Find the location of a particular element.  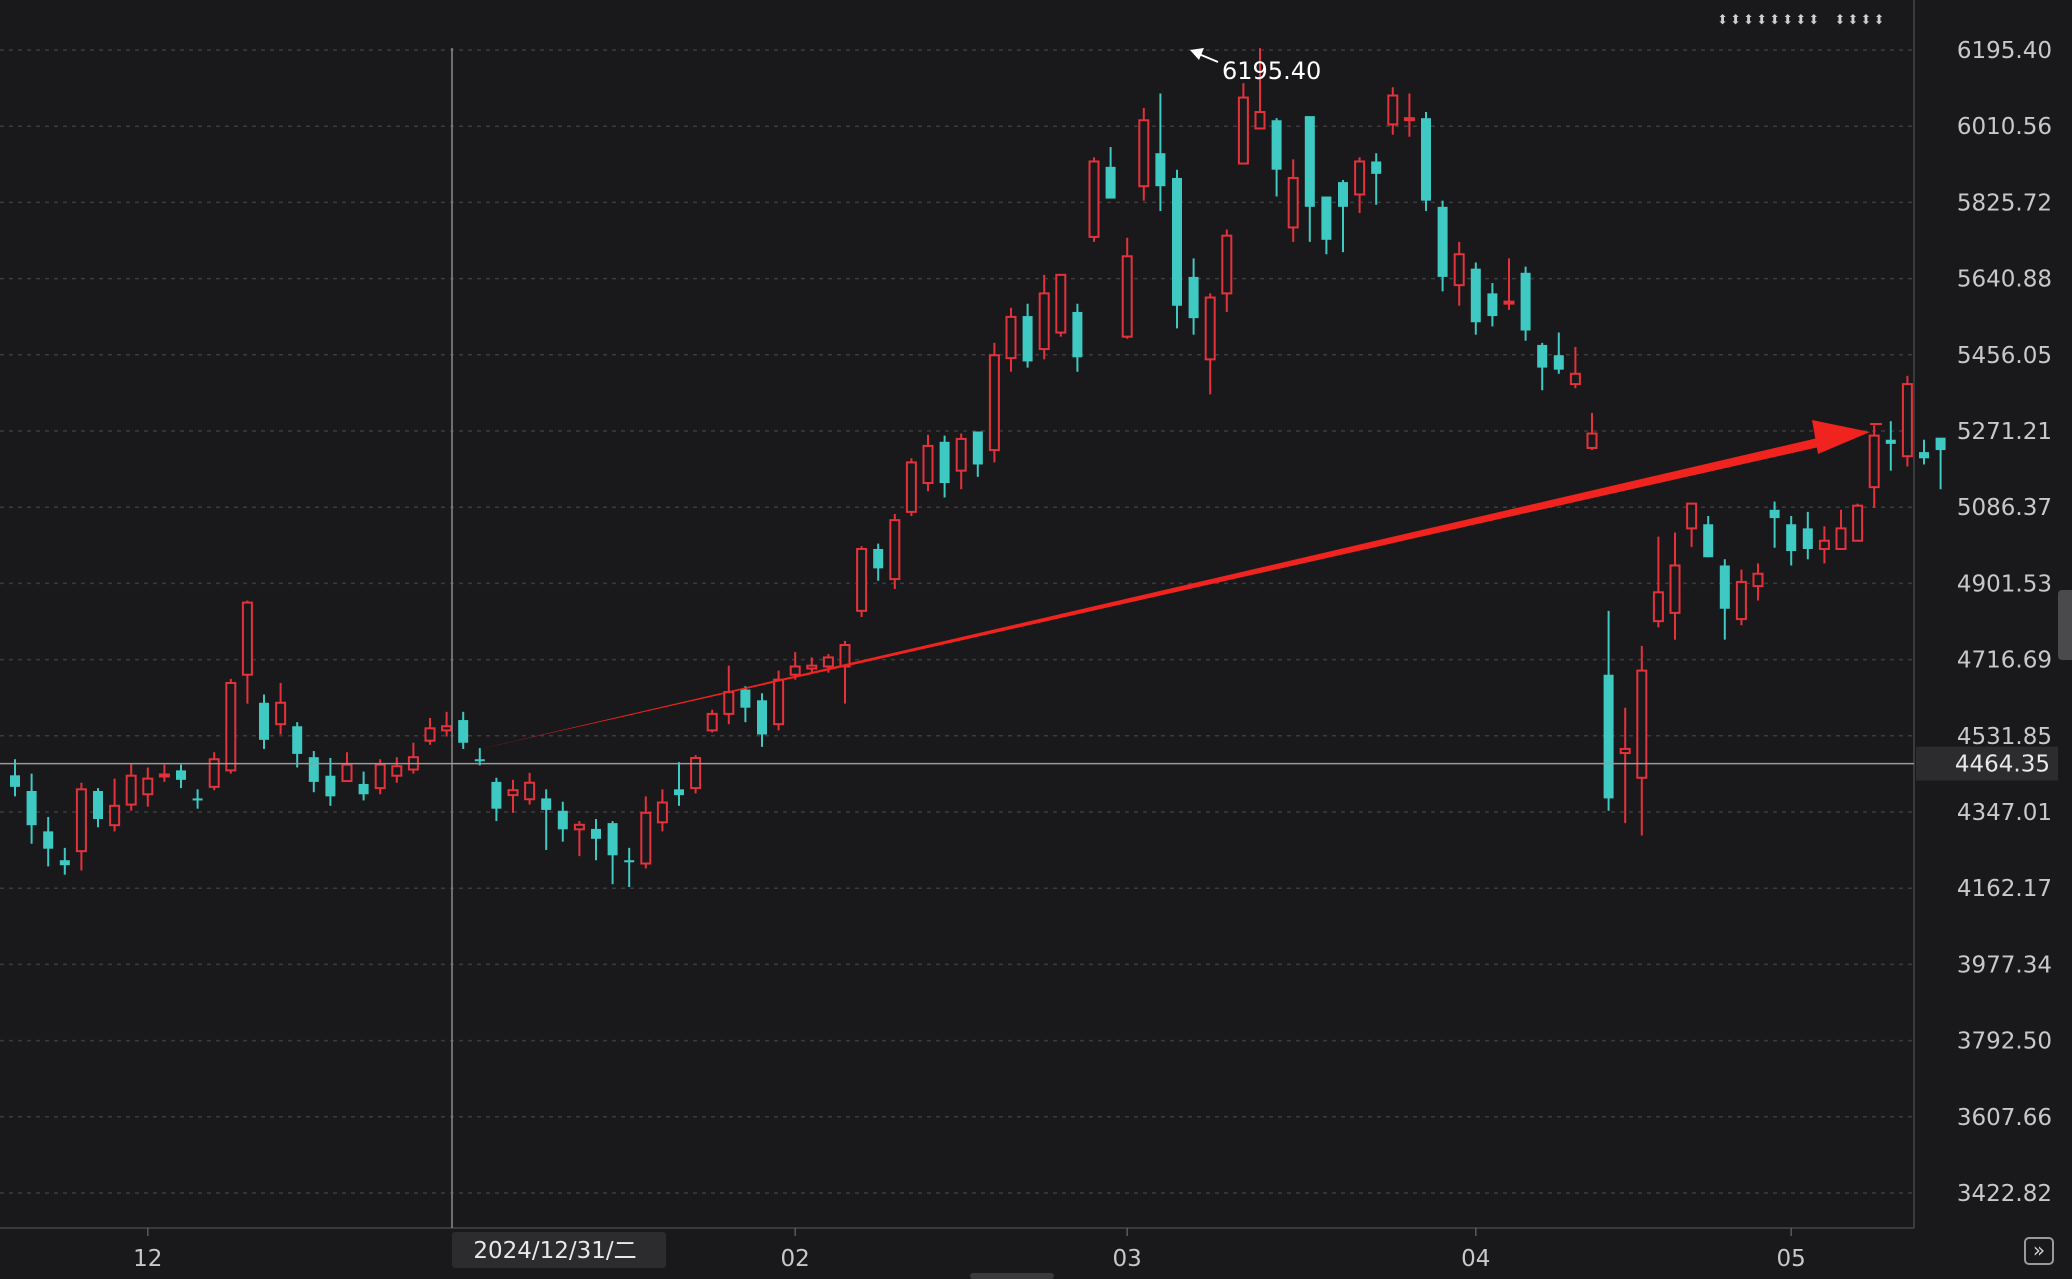

scroll-latest-button: » is located at coordinates (2039, 1251).